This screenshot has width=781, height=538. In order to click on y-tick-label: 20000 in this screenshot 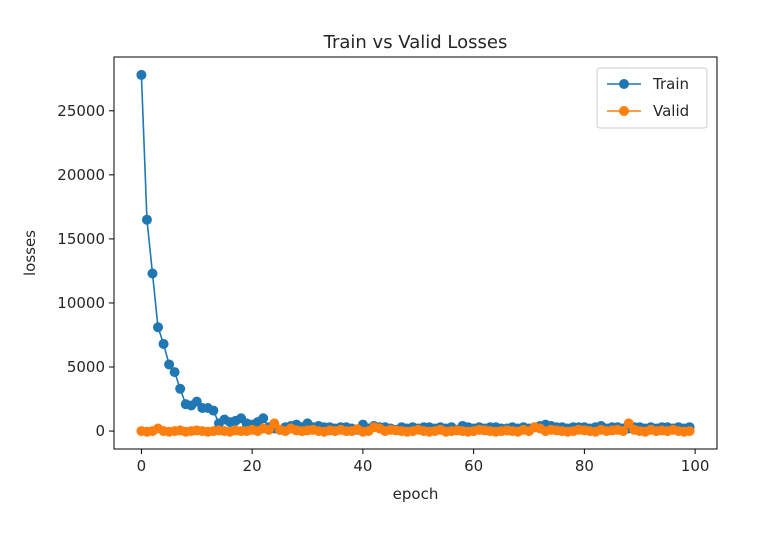, I will do `click(81, 175)`.